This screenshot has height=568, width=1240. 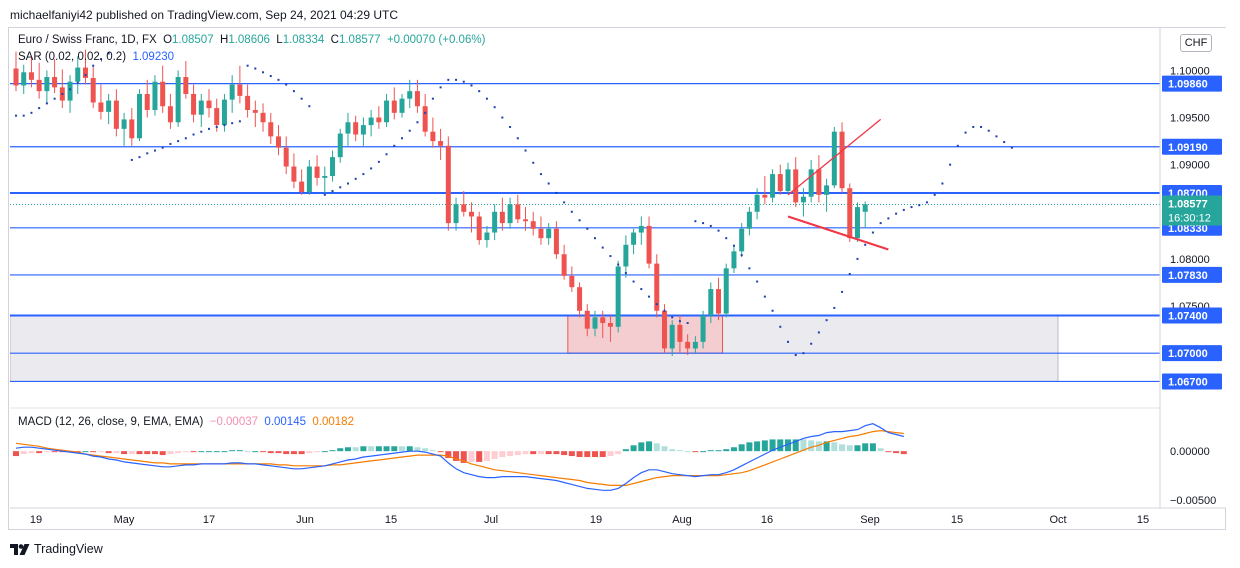 What do you see at coordinates (1196, 43) in the screenshot?
I see `currency-button: CHF` at bounding box center [1196, 43].